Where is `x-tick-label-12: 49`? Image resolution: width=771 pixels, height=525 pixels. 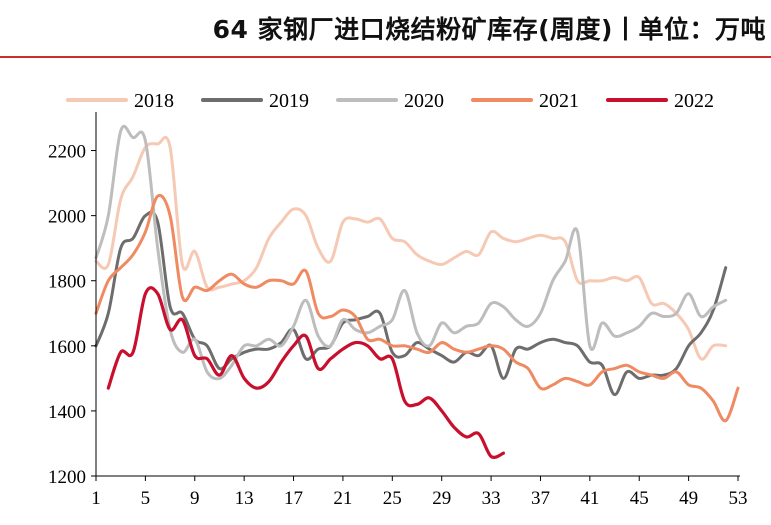
x-tick-label-12: 49 is located at coordinates (688, 498).